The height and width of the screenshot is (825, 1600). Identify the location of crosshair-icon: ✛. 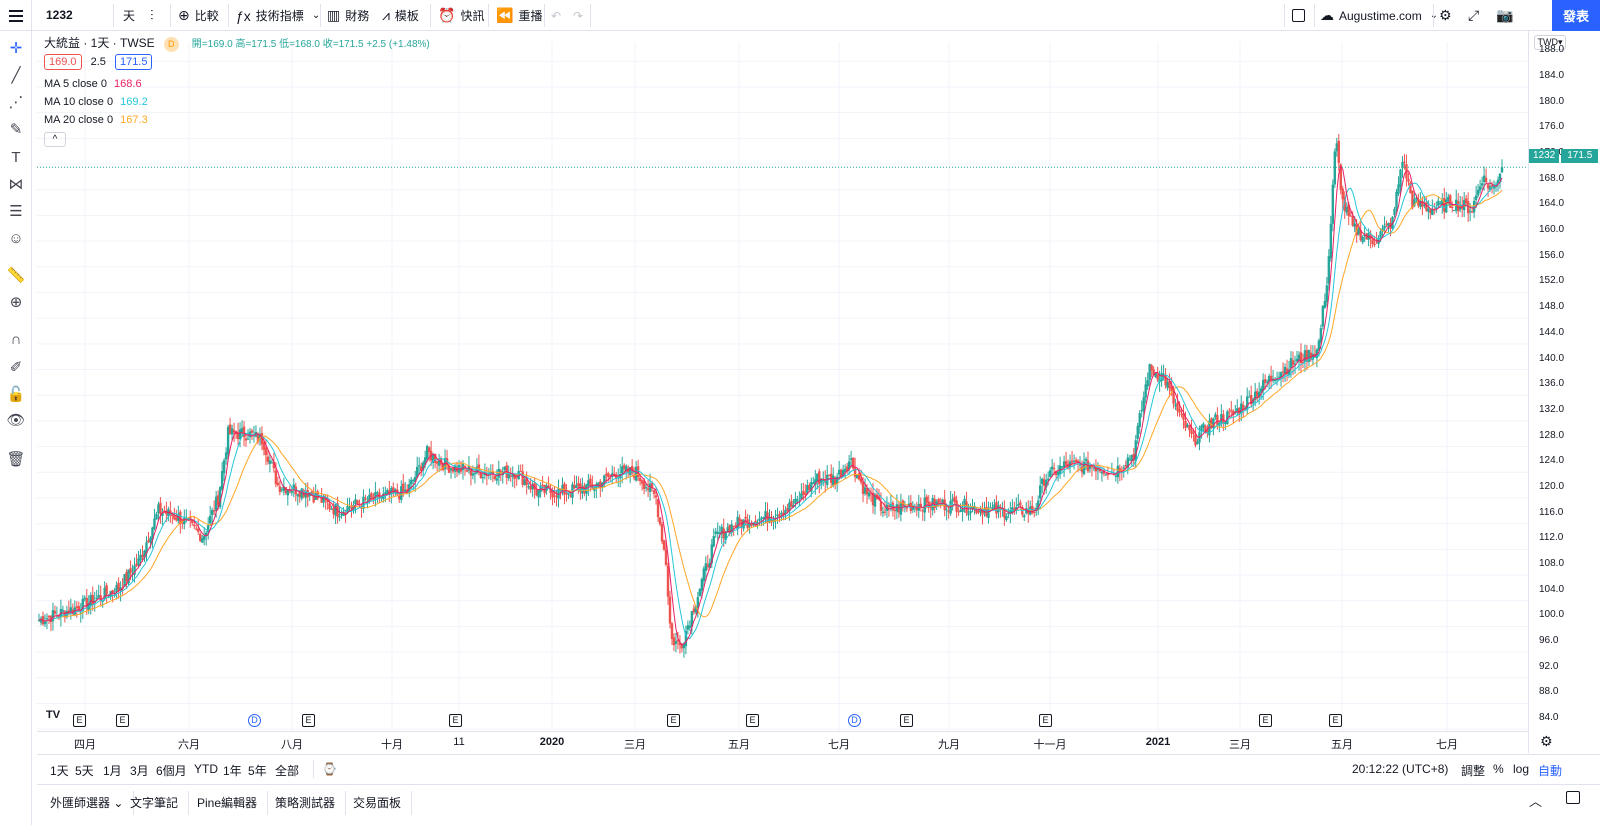
(16, 48).